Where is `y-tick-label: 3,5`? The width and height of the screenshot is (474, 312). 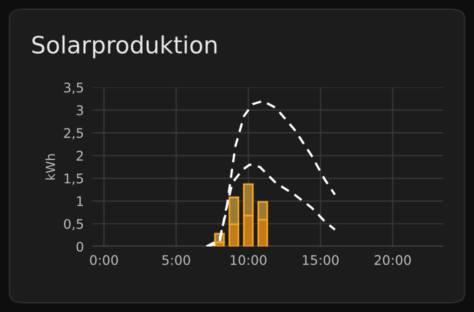
y-tick-label: 3,5 is located at coordinates (73, 88).